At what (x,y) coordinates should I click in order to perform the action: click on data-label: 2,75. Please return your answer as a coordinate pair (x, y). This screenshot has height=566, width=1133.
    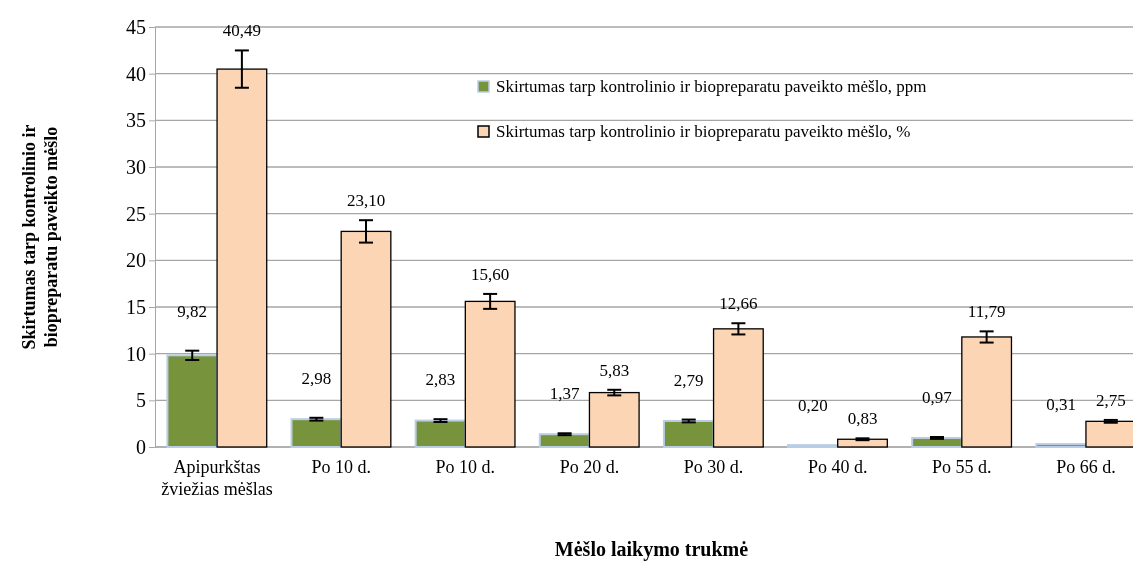
    Looking at the image, I should click on (1110, 400).